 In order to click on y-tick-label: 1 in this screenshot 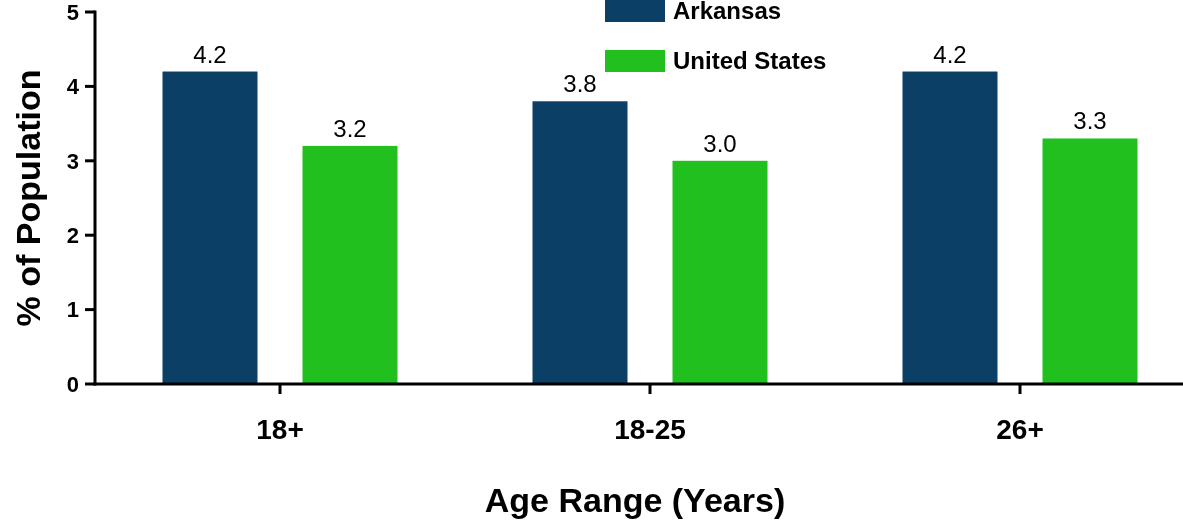, I will do `click(72, 310)`.